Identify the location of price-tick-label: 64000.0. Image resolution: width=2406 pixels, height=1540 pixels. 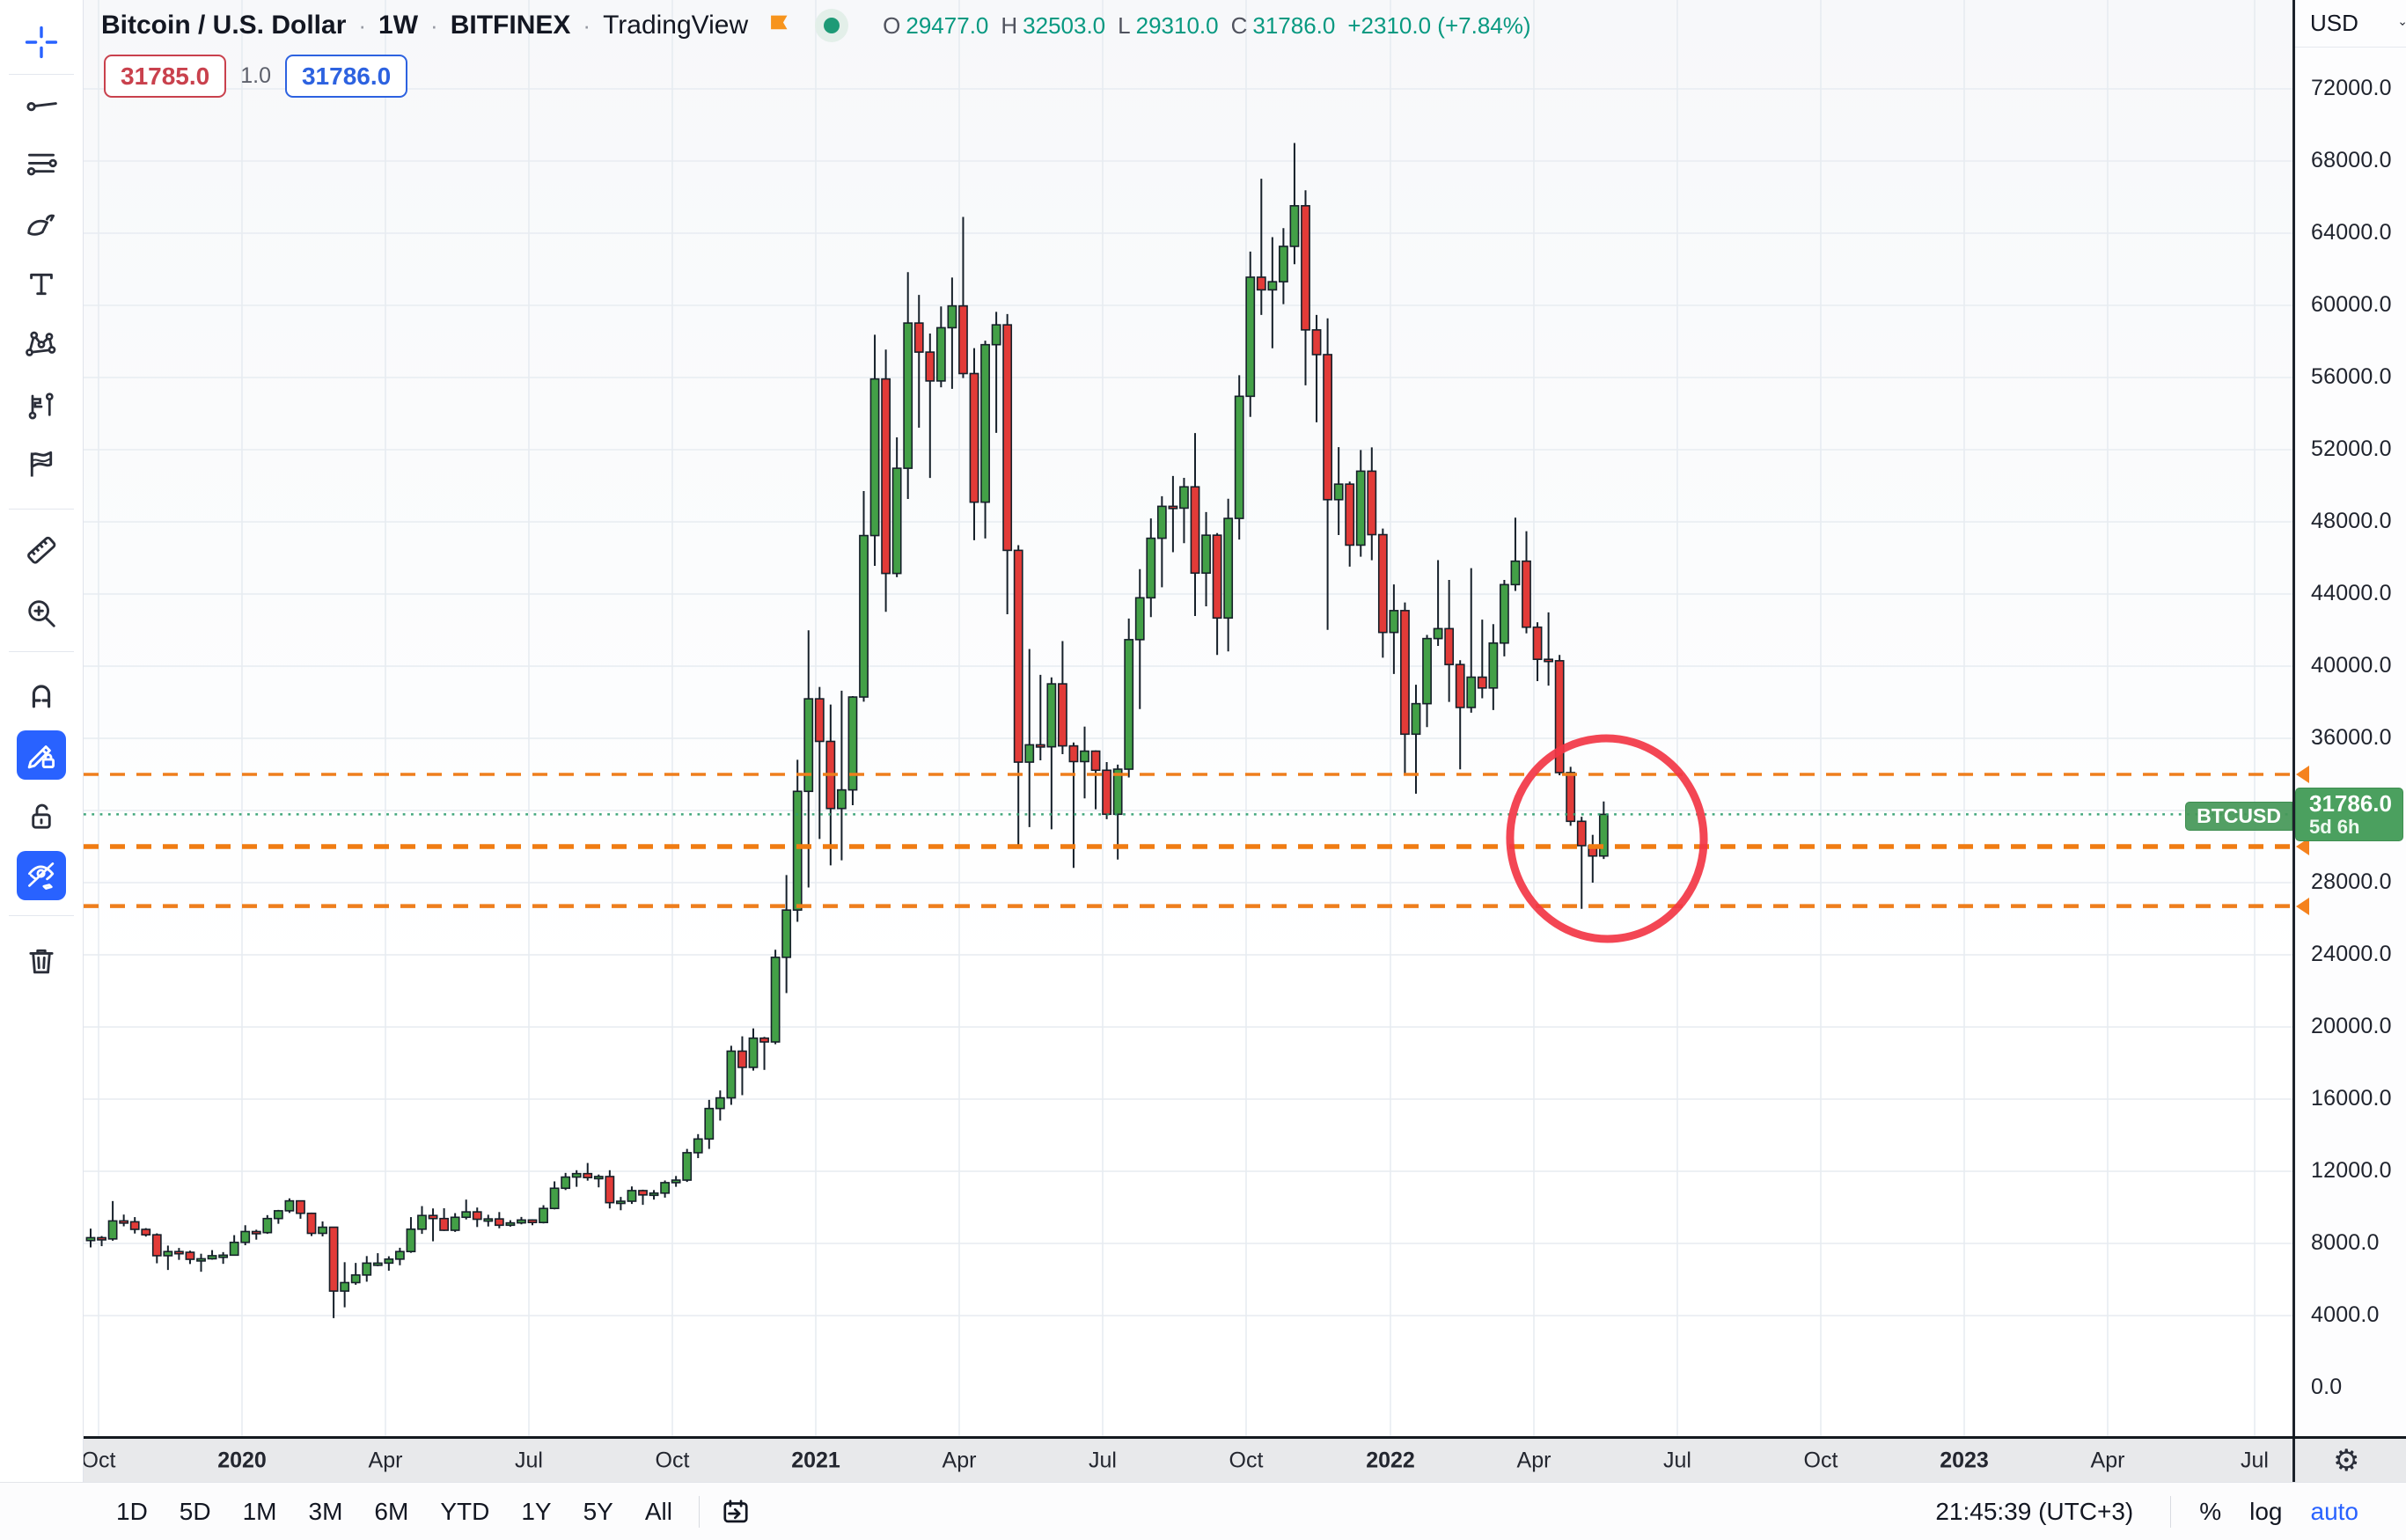
(2352, 233).